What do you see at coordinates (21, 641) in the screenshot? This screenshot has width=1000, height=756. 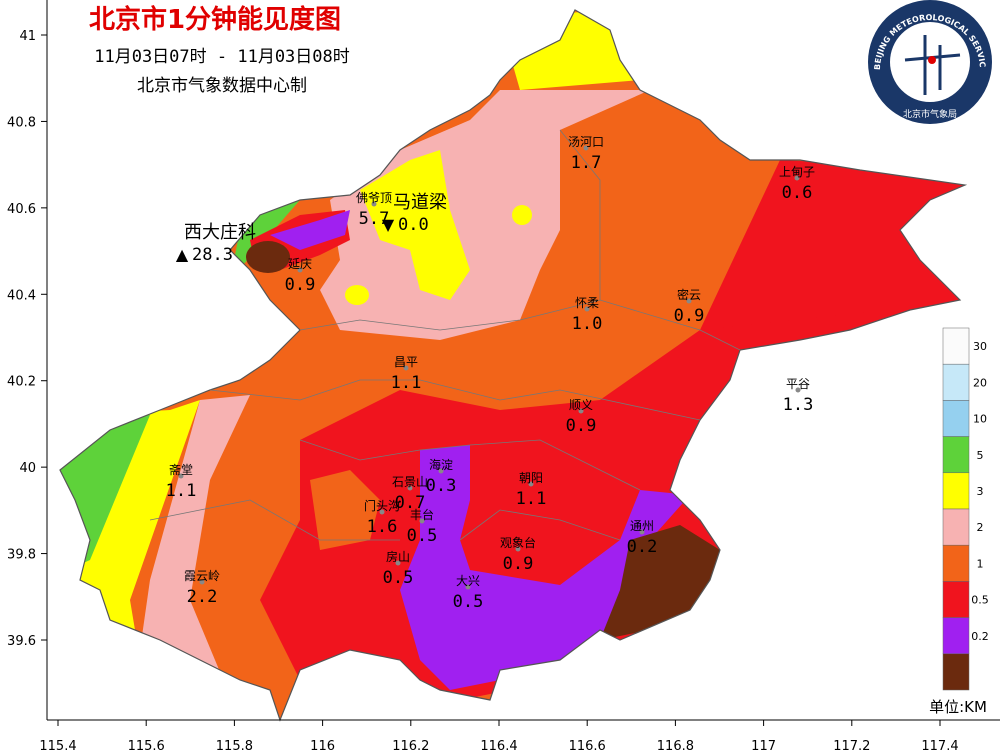 I see `y-tick-label: 39.6` at bounding box center [21, 641].